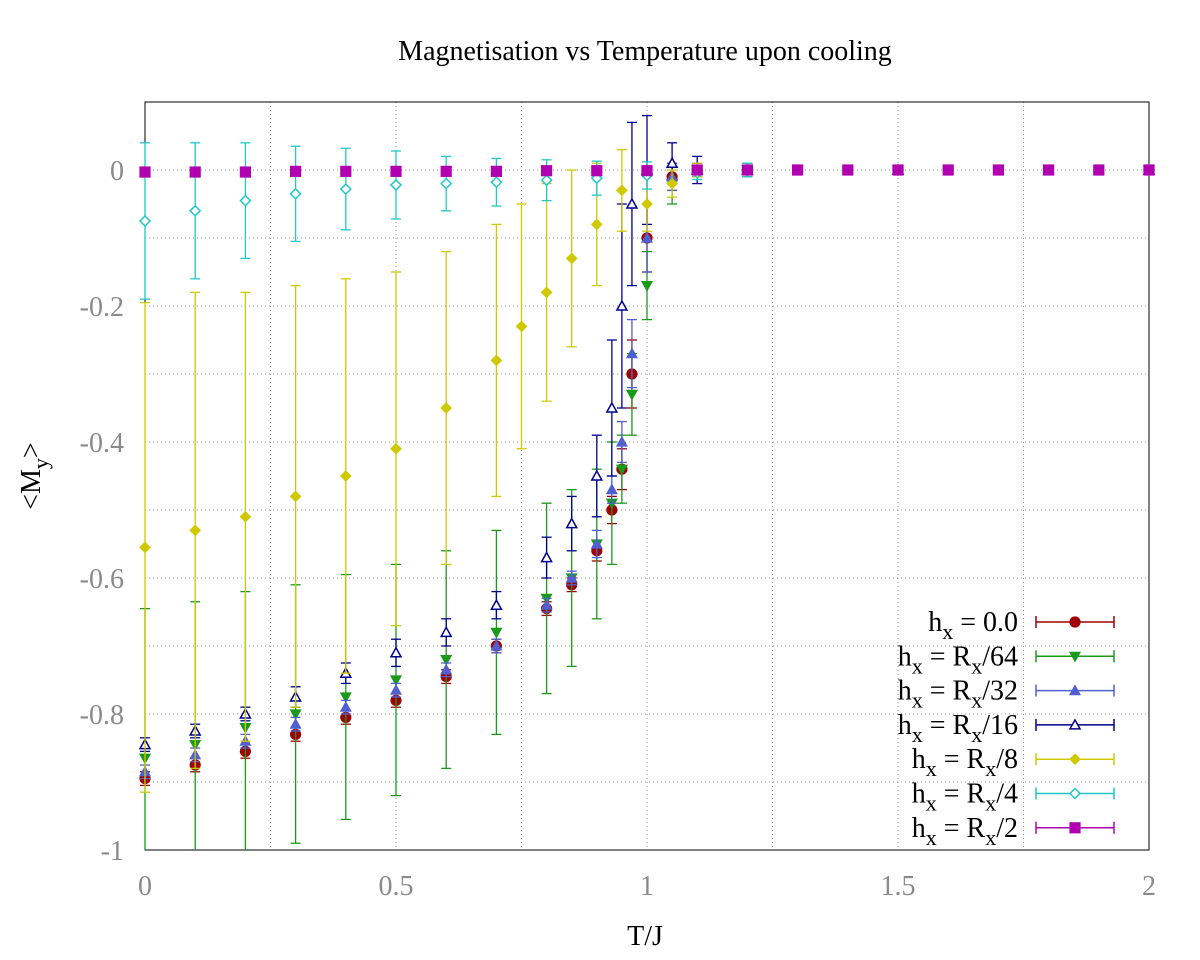 The height and width of the screenshot is (960, 1200). Describe the element at coordinates (1000, 691) in the screenshot. I see `legend-label-rest2: /32` at that location.